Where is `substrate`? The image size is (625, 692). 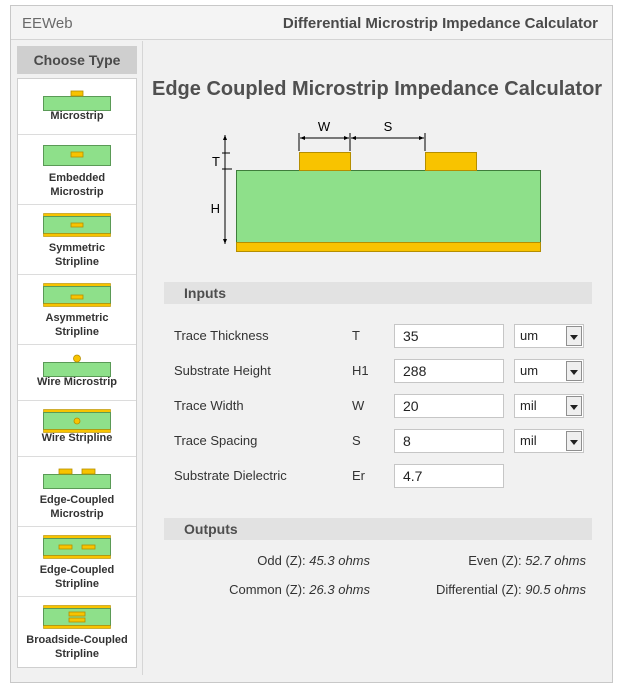 substrate is located at coordinates (388, 206).